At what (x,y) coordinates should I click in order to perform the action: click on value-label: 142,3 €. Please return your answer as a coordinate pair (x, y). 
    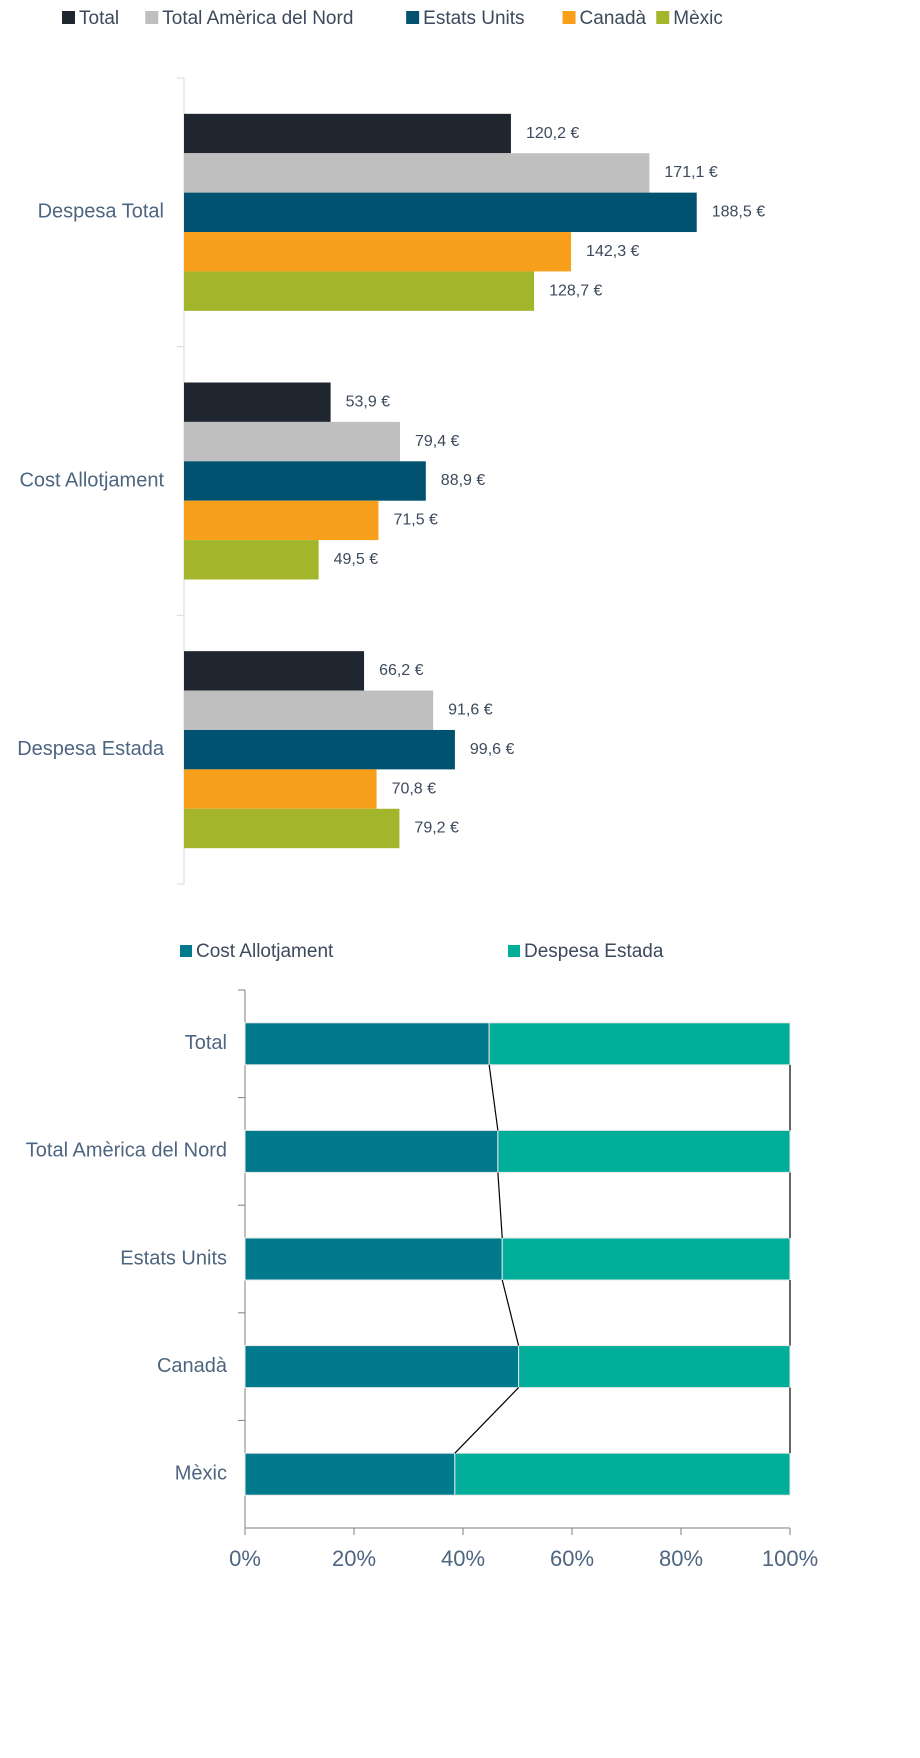
    Looking at the image, I should click on (612, 251).